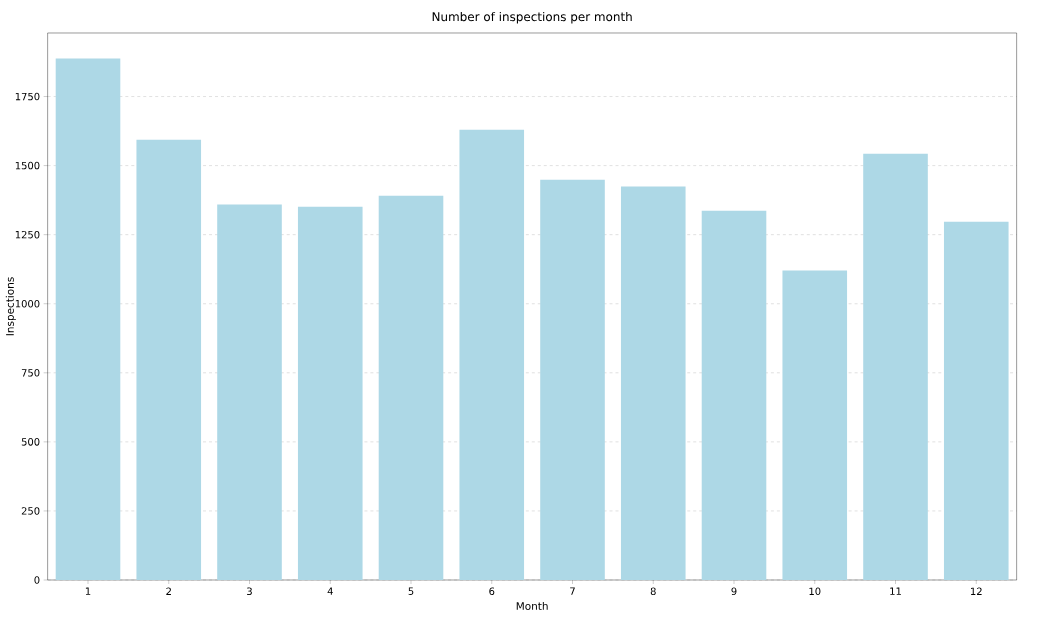 This screenshot has height=630, width=1058. Describe the element at coordinates (27, 303) in the screenshot. I see `y-tick-label: 1000` at that location.